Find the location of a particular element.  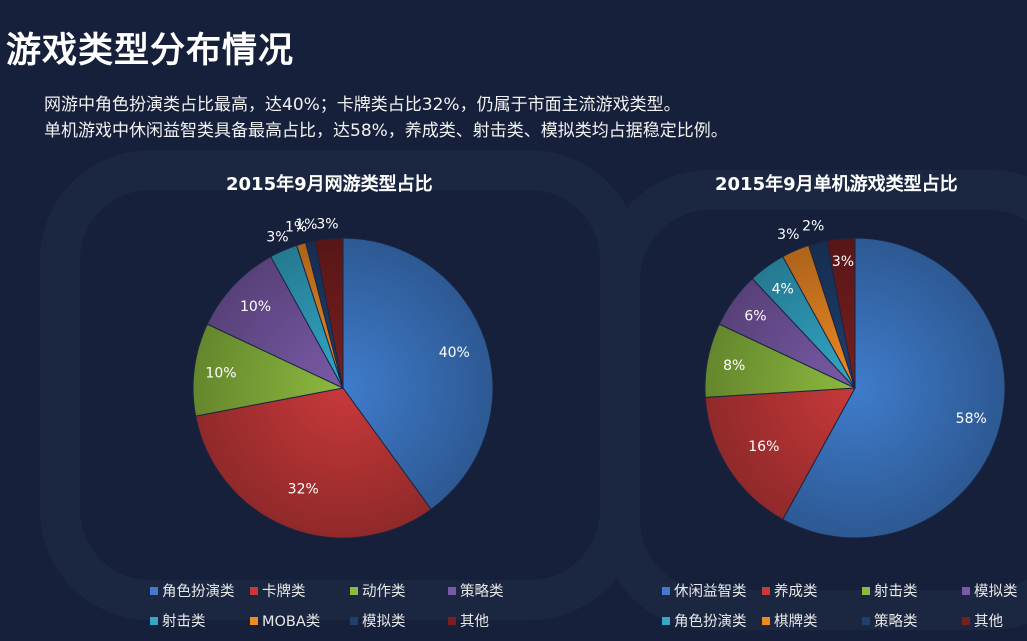

standalone-game-legend: 休闲益智类 养成类 射击类 模拟类角色扮演类 棋牌类 策略类 其他 is located at coordinates (844, 605).